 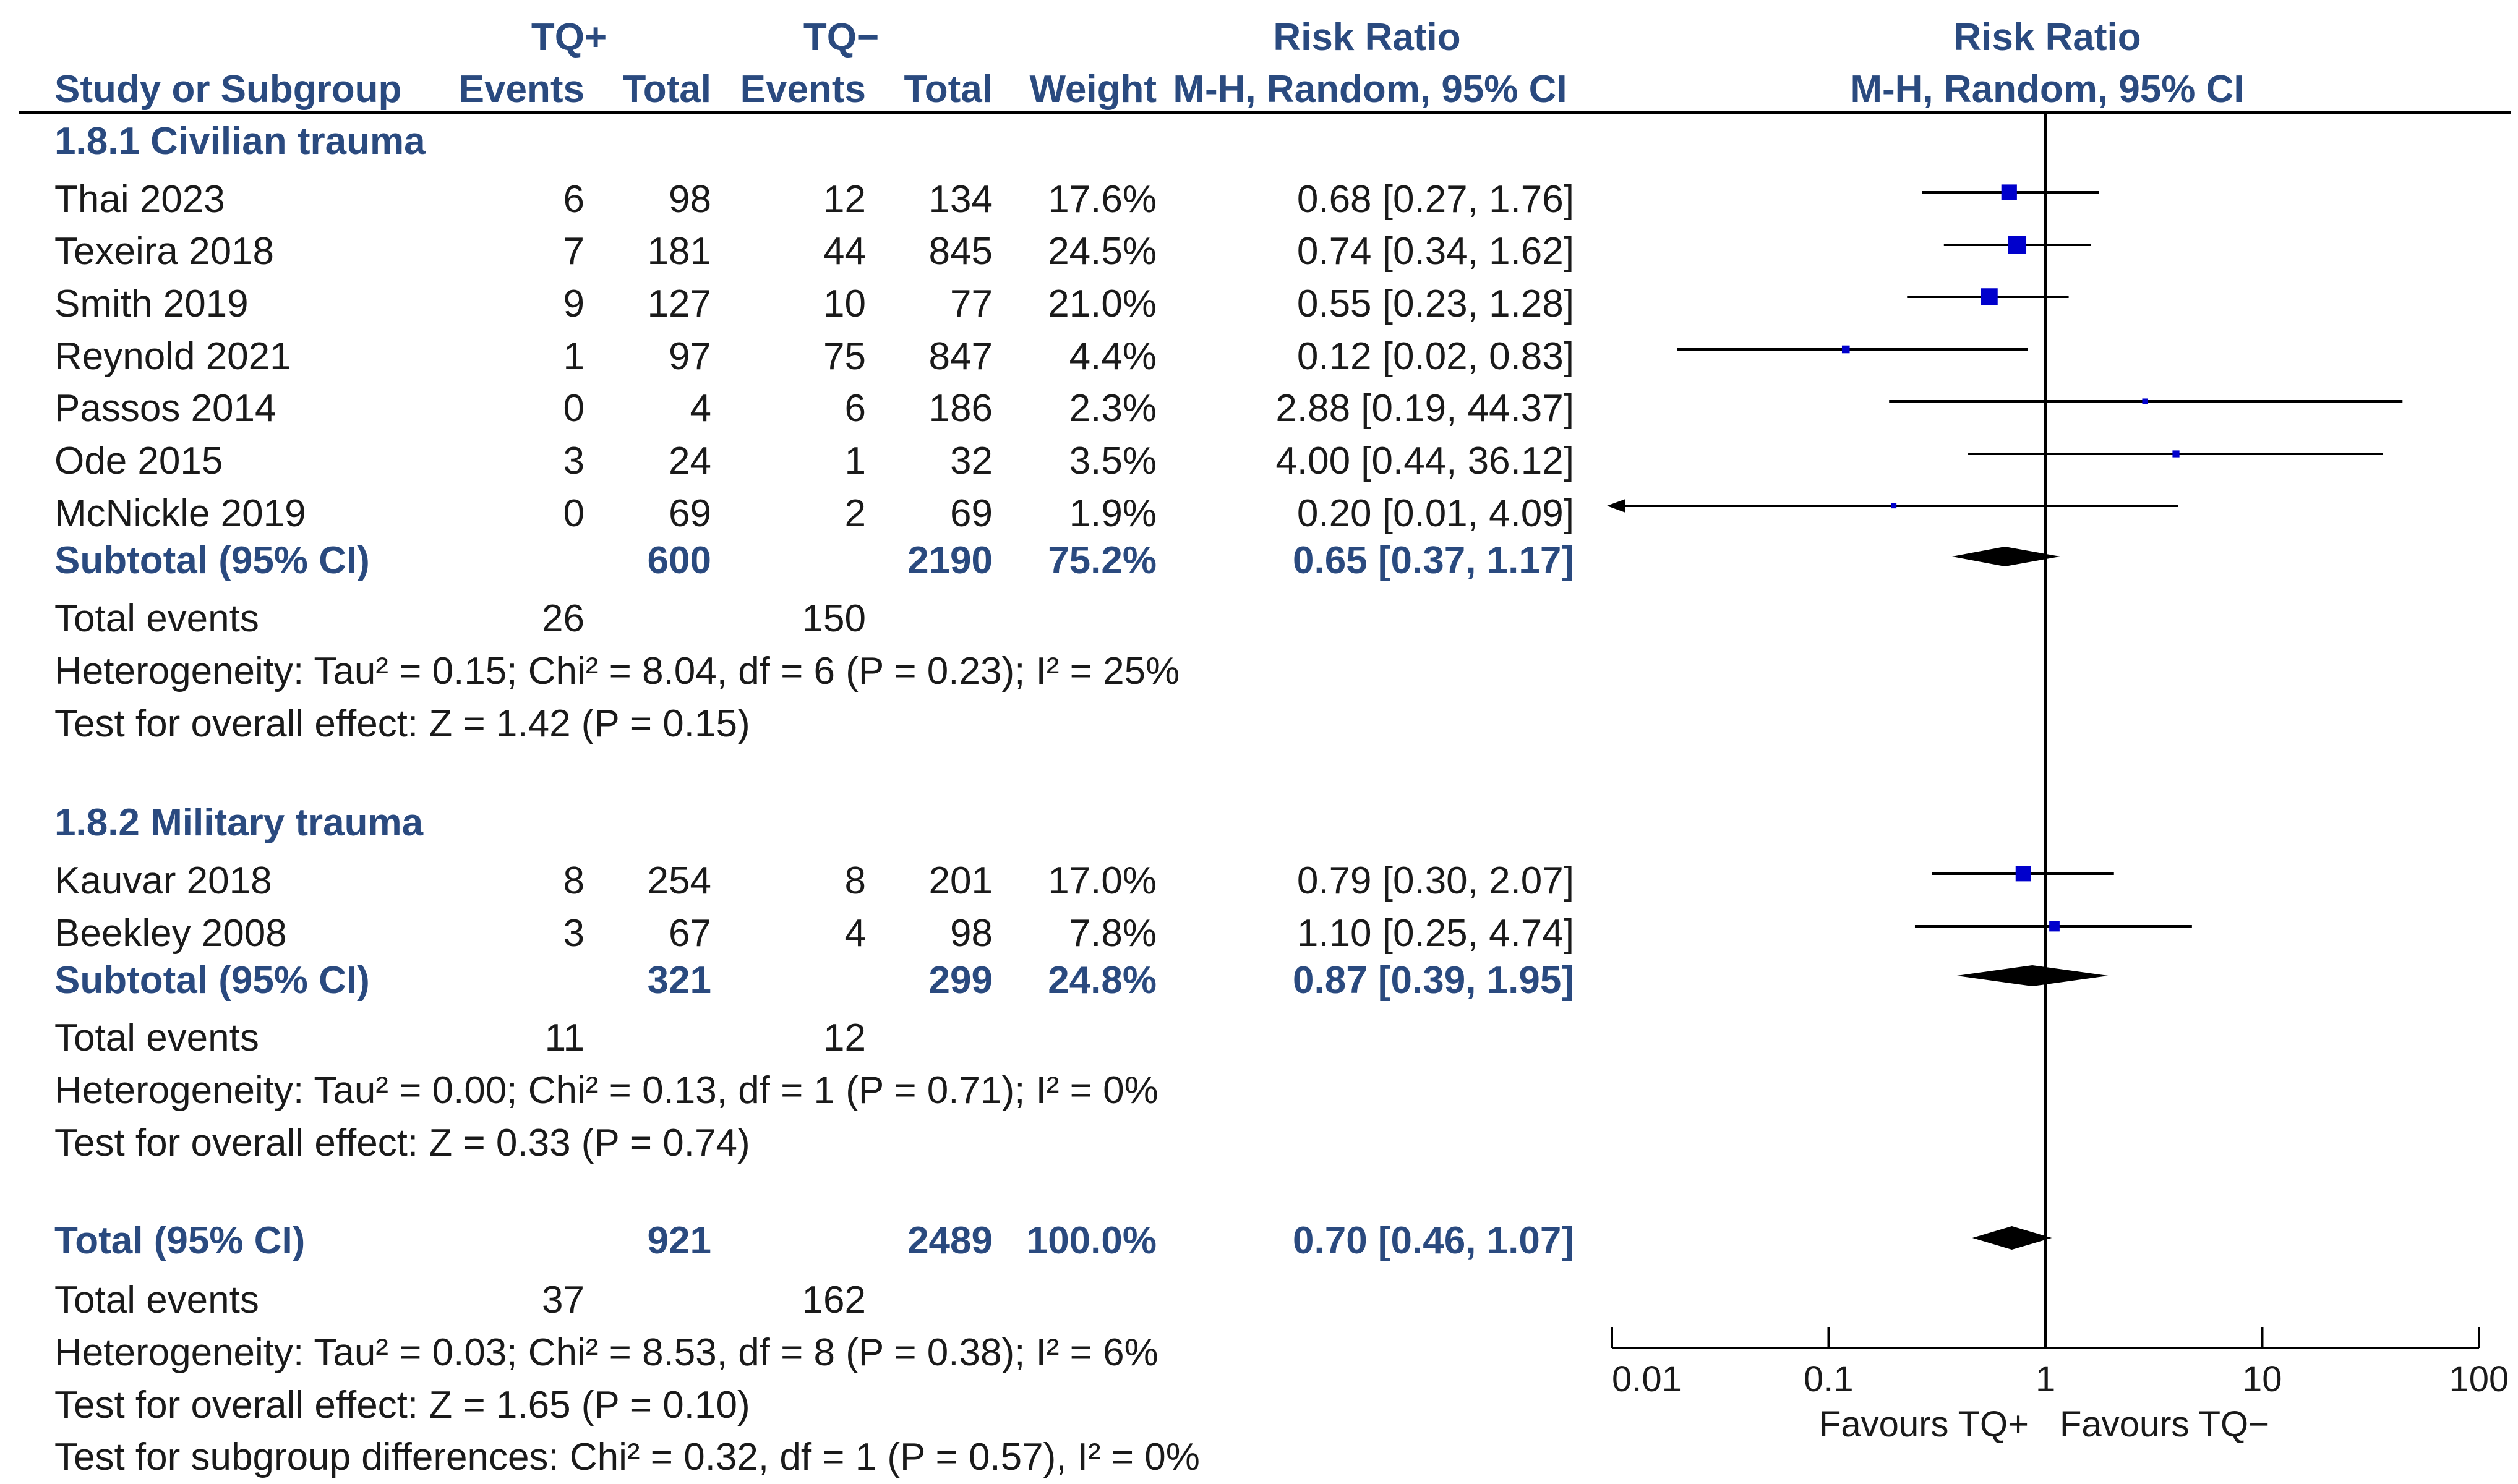 What do you see at coordinates (1435, 251) in the screenshot?
I see `study-ci-text: 0.74 [0.34, 1.62]` at bounding box center [1435, 251].